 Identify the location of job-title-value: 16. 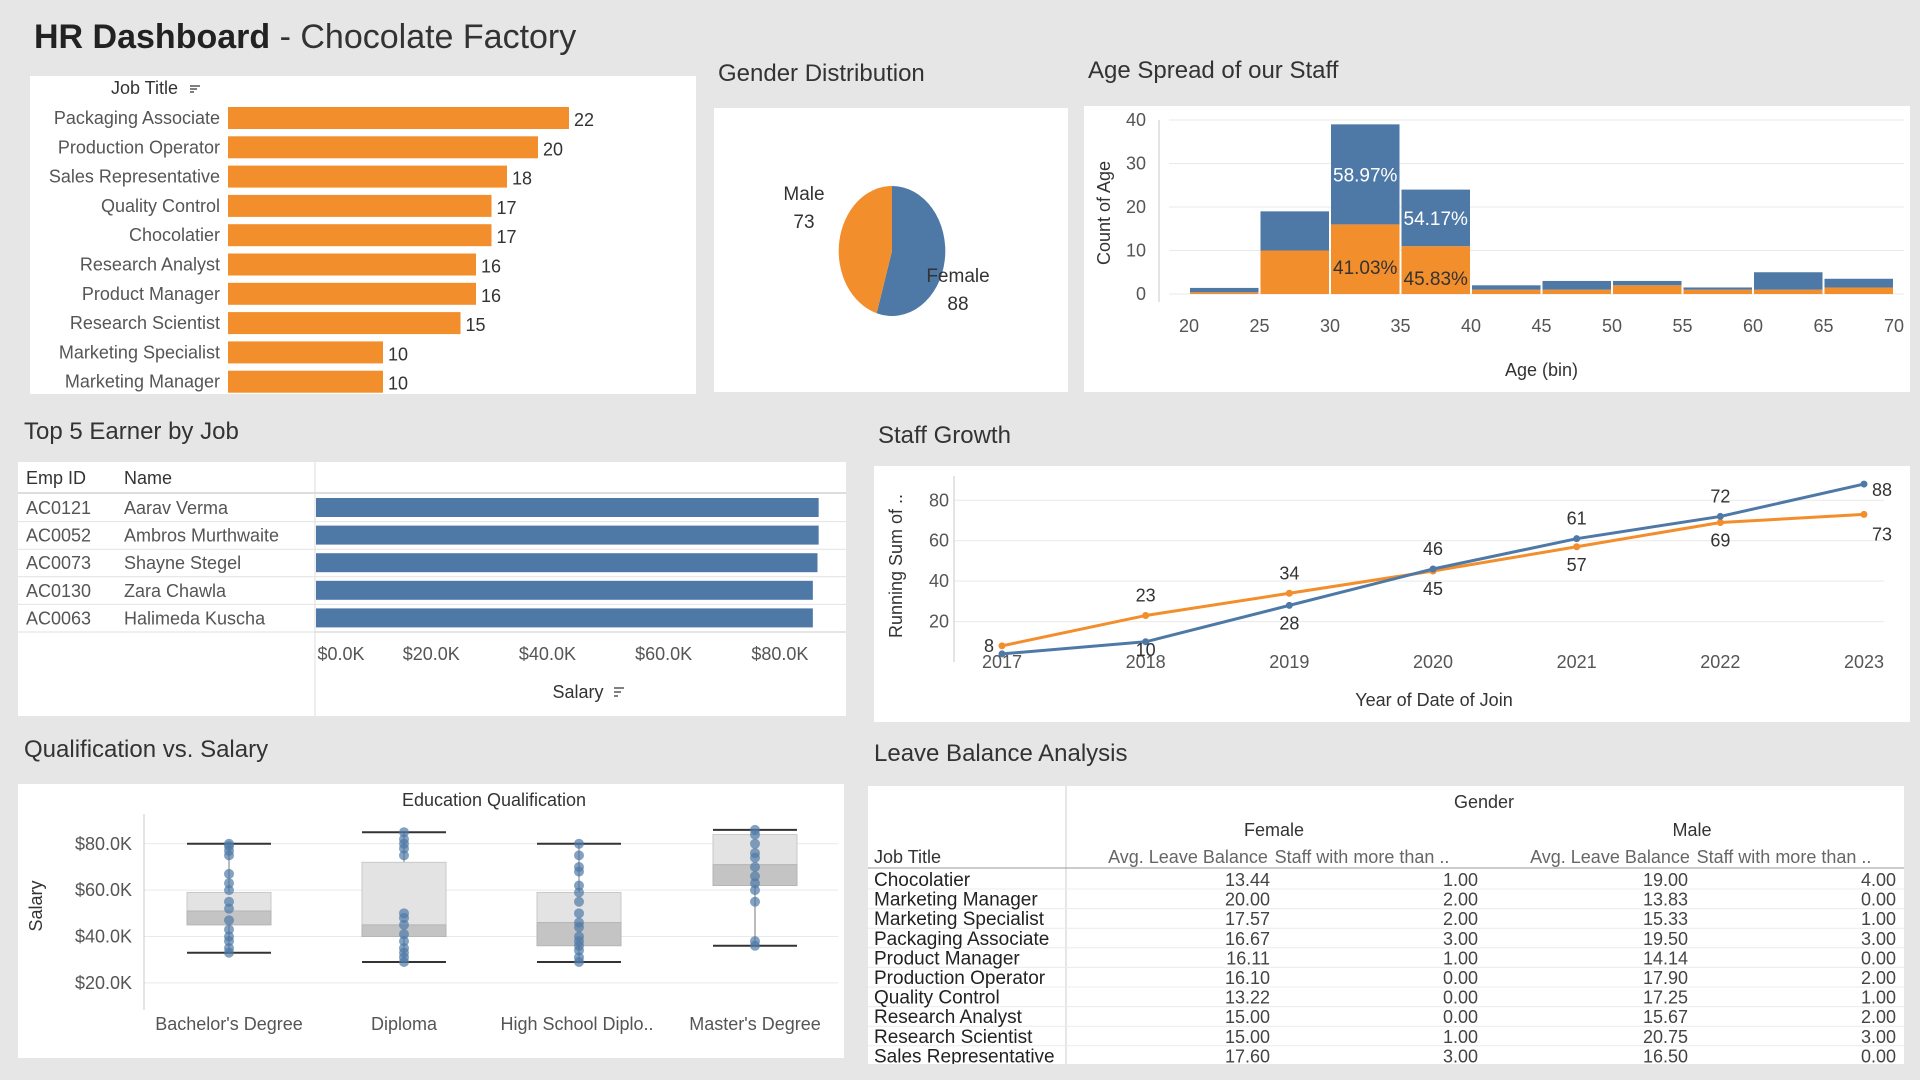
(491, 267).